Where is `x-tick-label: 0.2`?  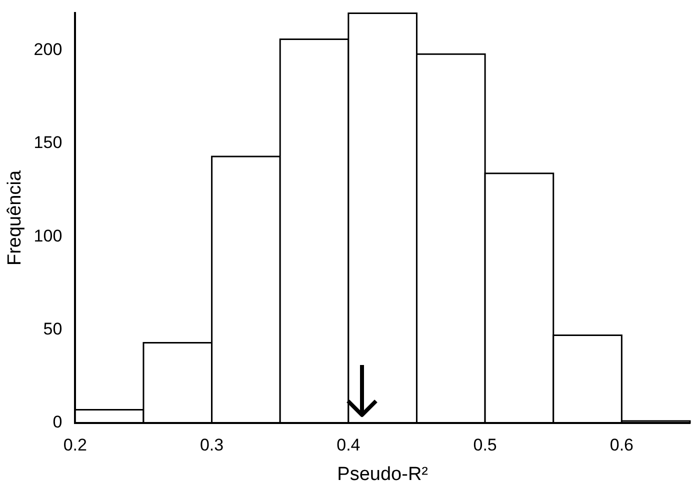 x-tick-label: 0.2 is located at coordinates (75, 445).